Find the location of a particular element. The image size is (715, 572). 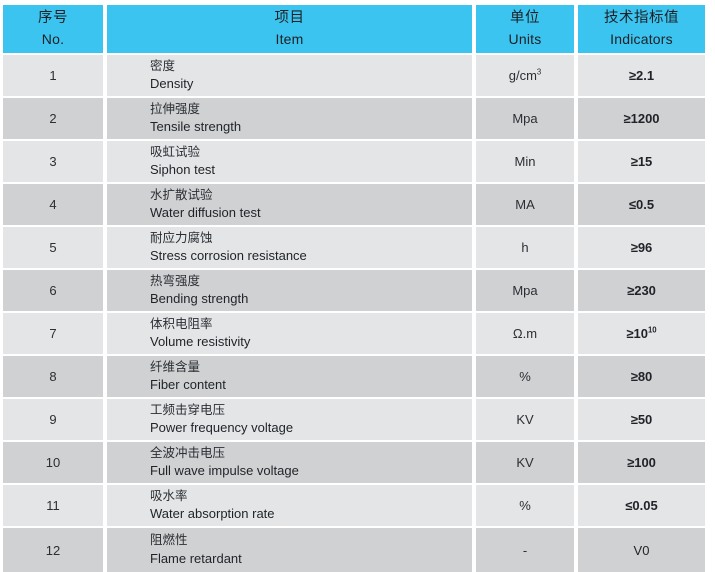

cell-units: Min is located at coordinates (525, 161).